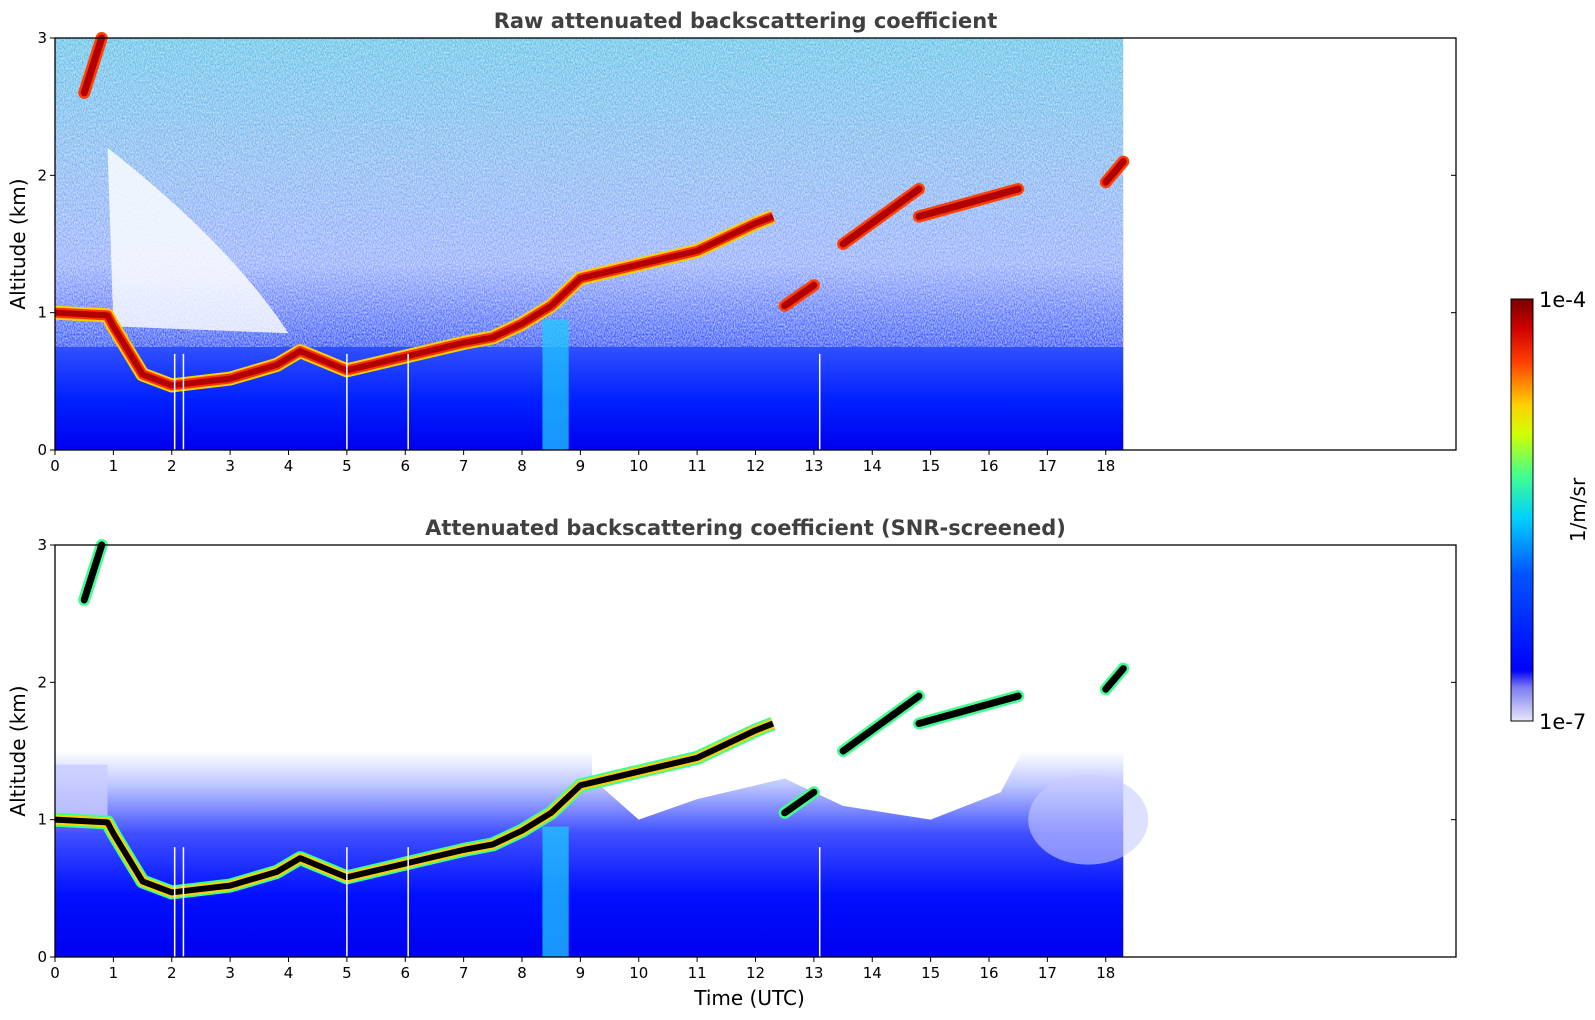 The width and height of the screenshot is (1595, 1020). What do you see at coordinates (1562, 722) in the screenshot?
I see `colorbar-min-label: 1e-7` at bounding box center [1562, 722].